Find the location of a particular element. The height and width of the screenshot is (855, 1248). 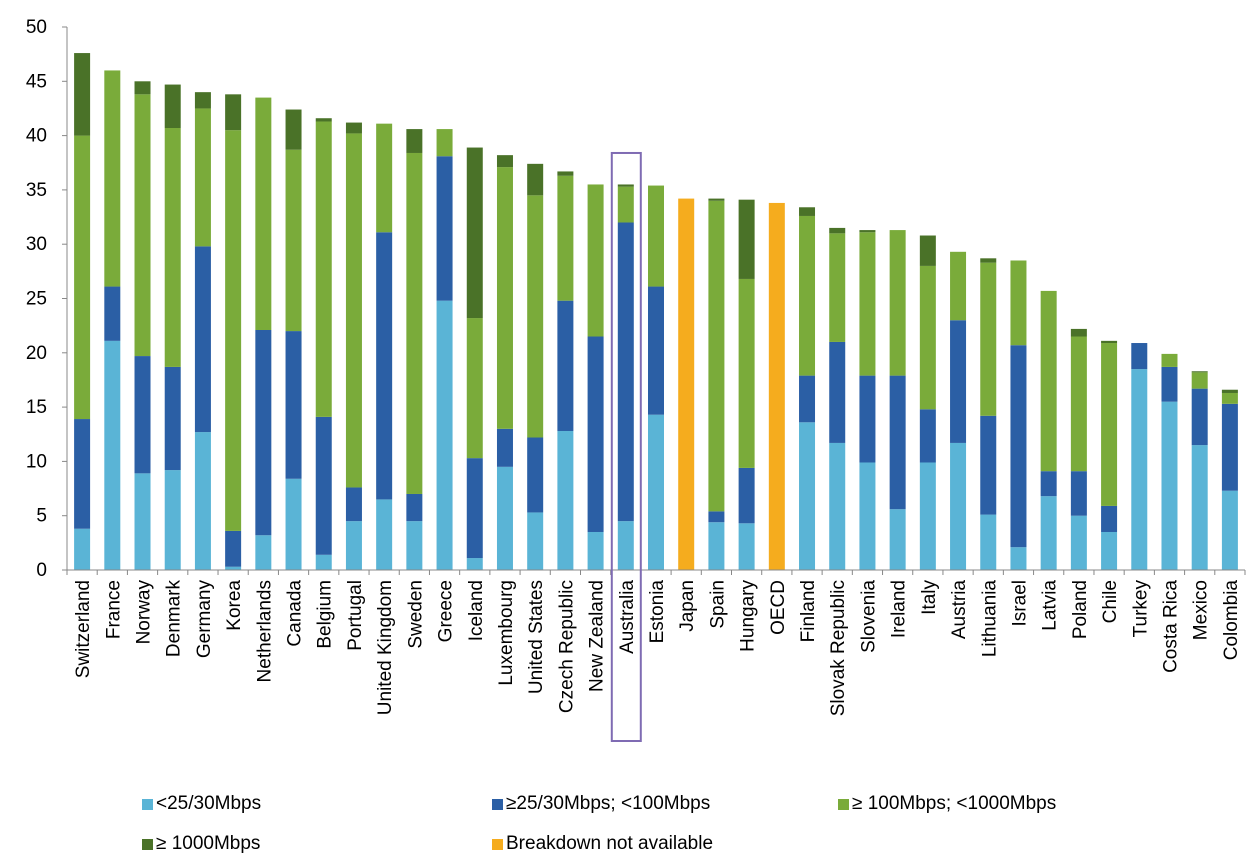

x-tick-label: Ireland is located at coordinates (899, 609).